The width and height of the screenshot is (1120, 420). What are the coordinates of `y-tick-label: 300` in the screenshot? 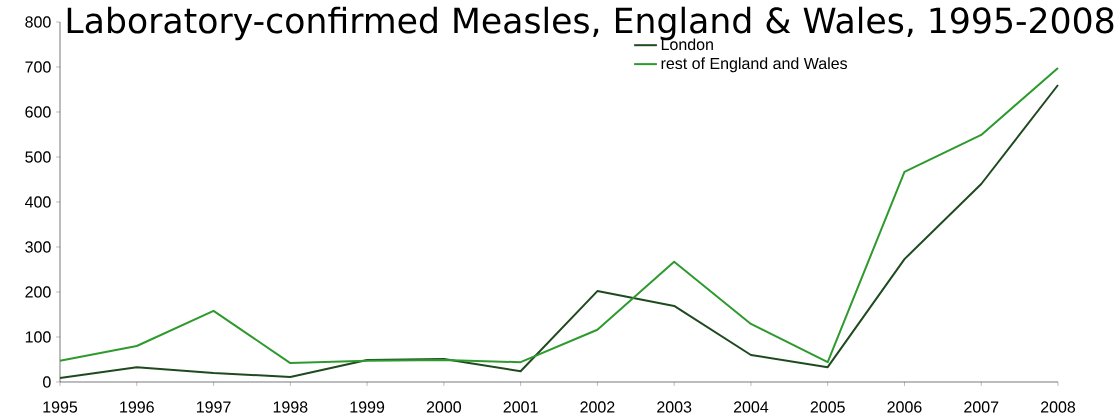 It's located at (38, 247).